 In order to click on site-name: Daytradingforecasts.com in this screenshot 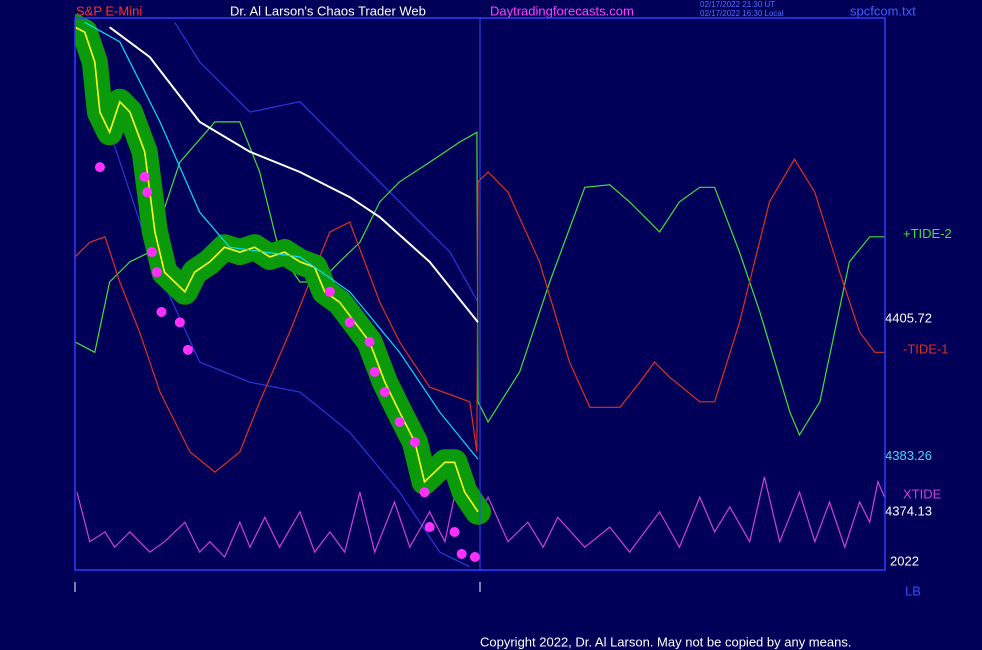, I will do `click(562, 10)`.